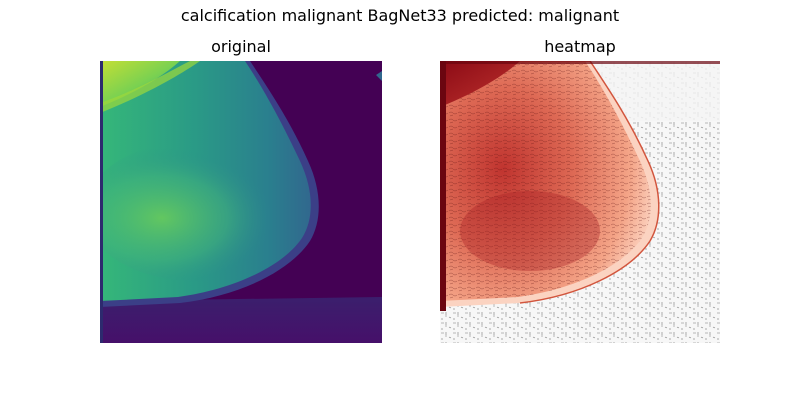 The width and height of the screenshot is (800, 400). What do you see at coordinates (530, 231) in the screenshot?
I see `heat-hotspot` at bounding box center [530, 231].